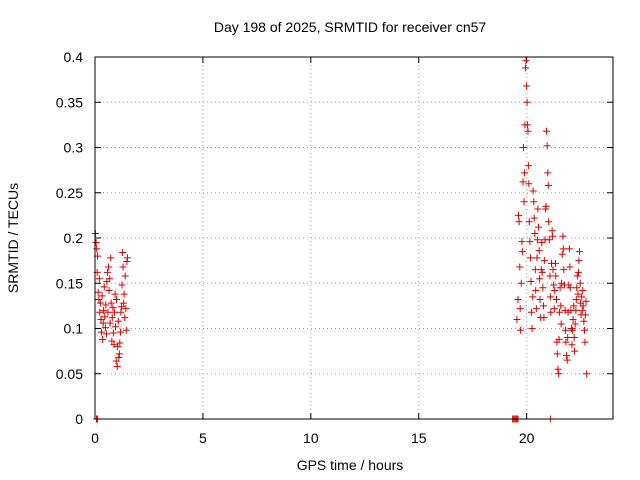 The height and width of the screenshot is (480, 640). What do you see at coordinates (69, 193) in the screenshot?
I see `y-tick-label: 0.25` at bounding box center [69, 193].